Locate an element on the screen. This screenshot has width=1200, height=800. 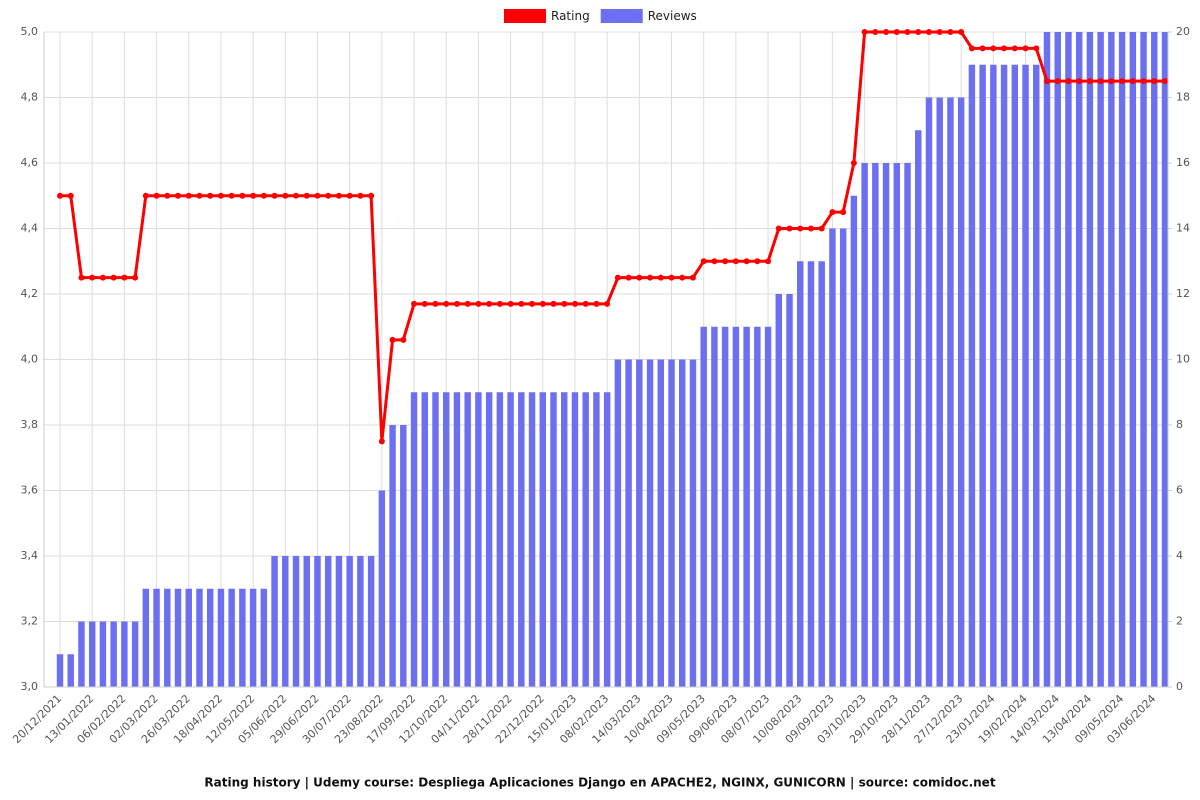
y-tick-label: 4,0 is located at coordinates (30, 359).